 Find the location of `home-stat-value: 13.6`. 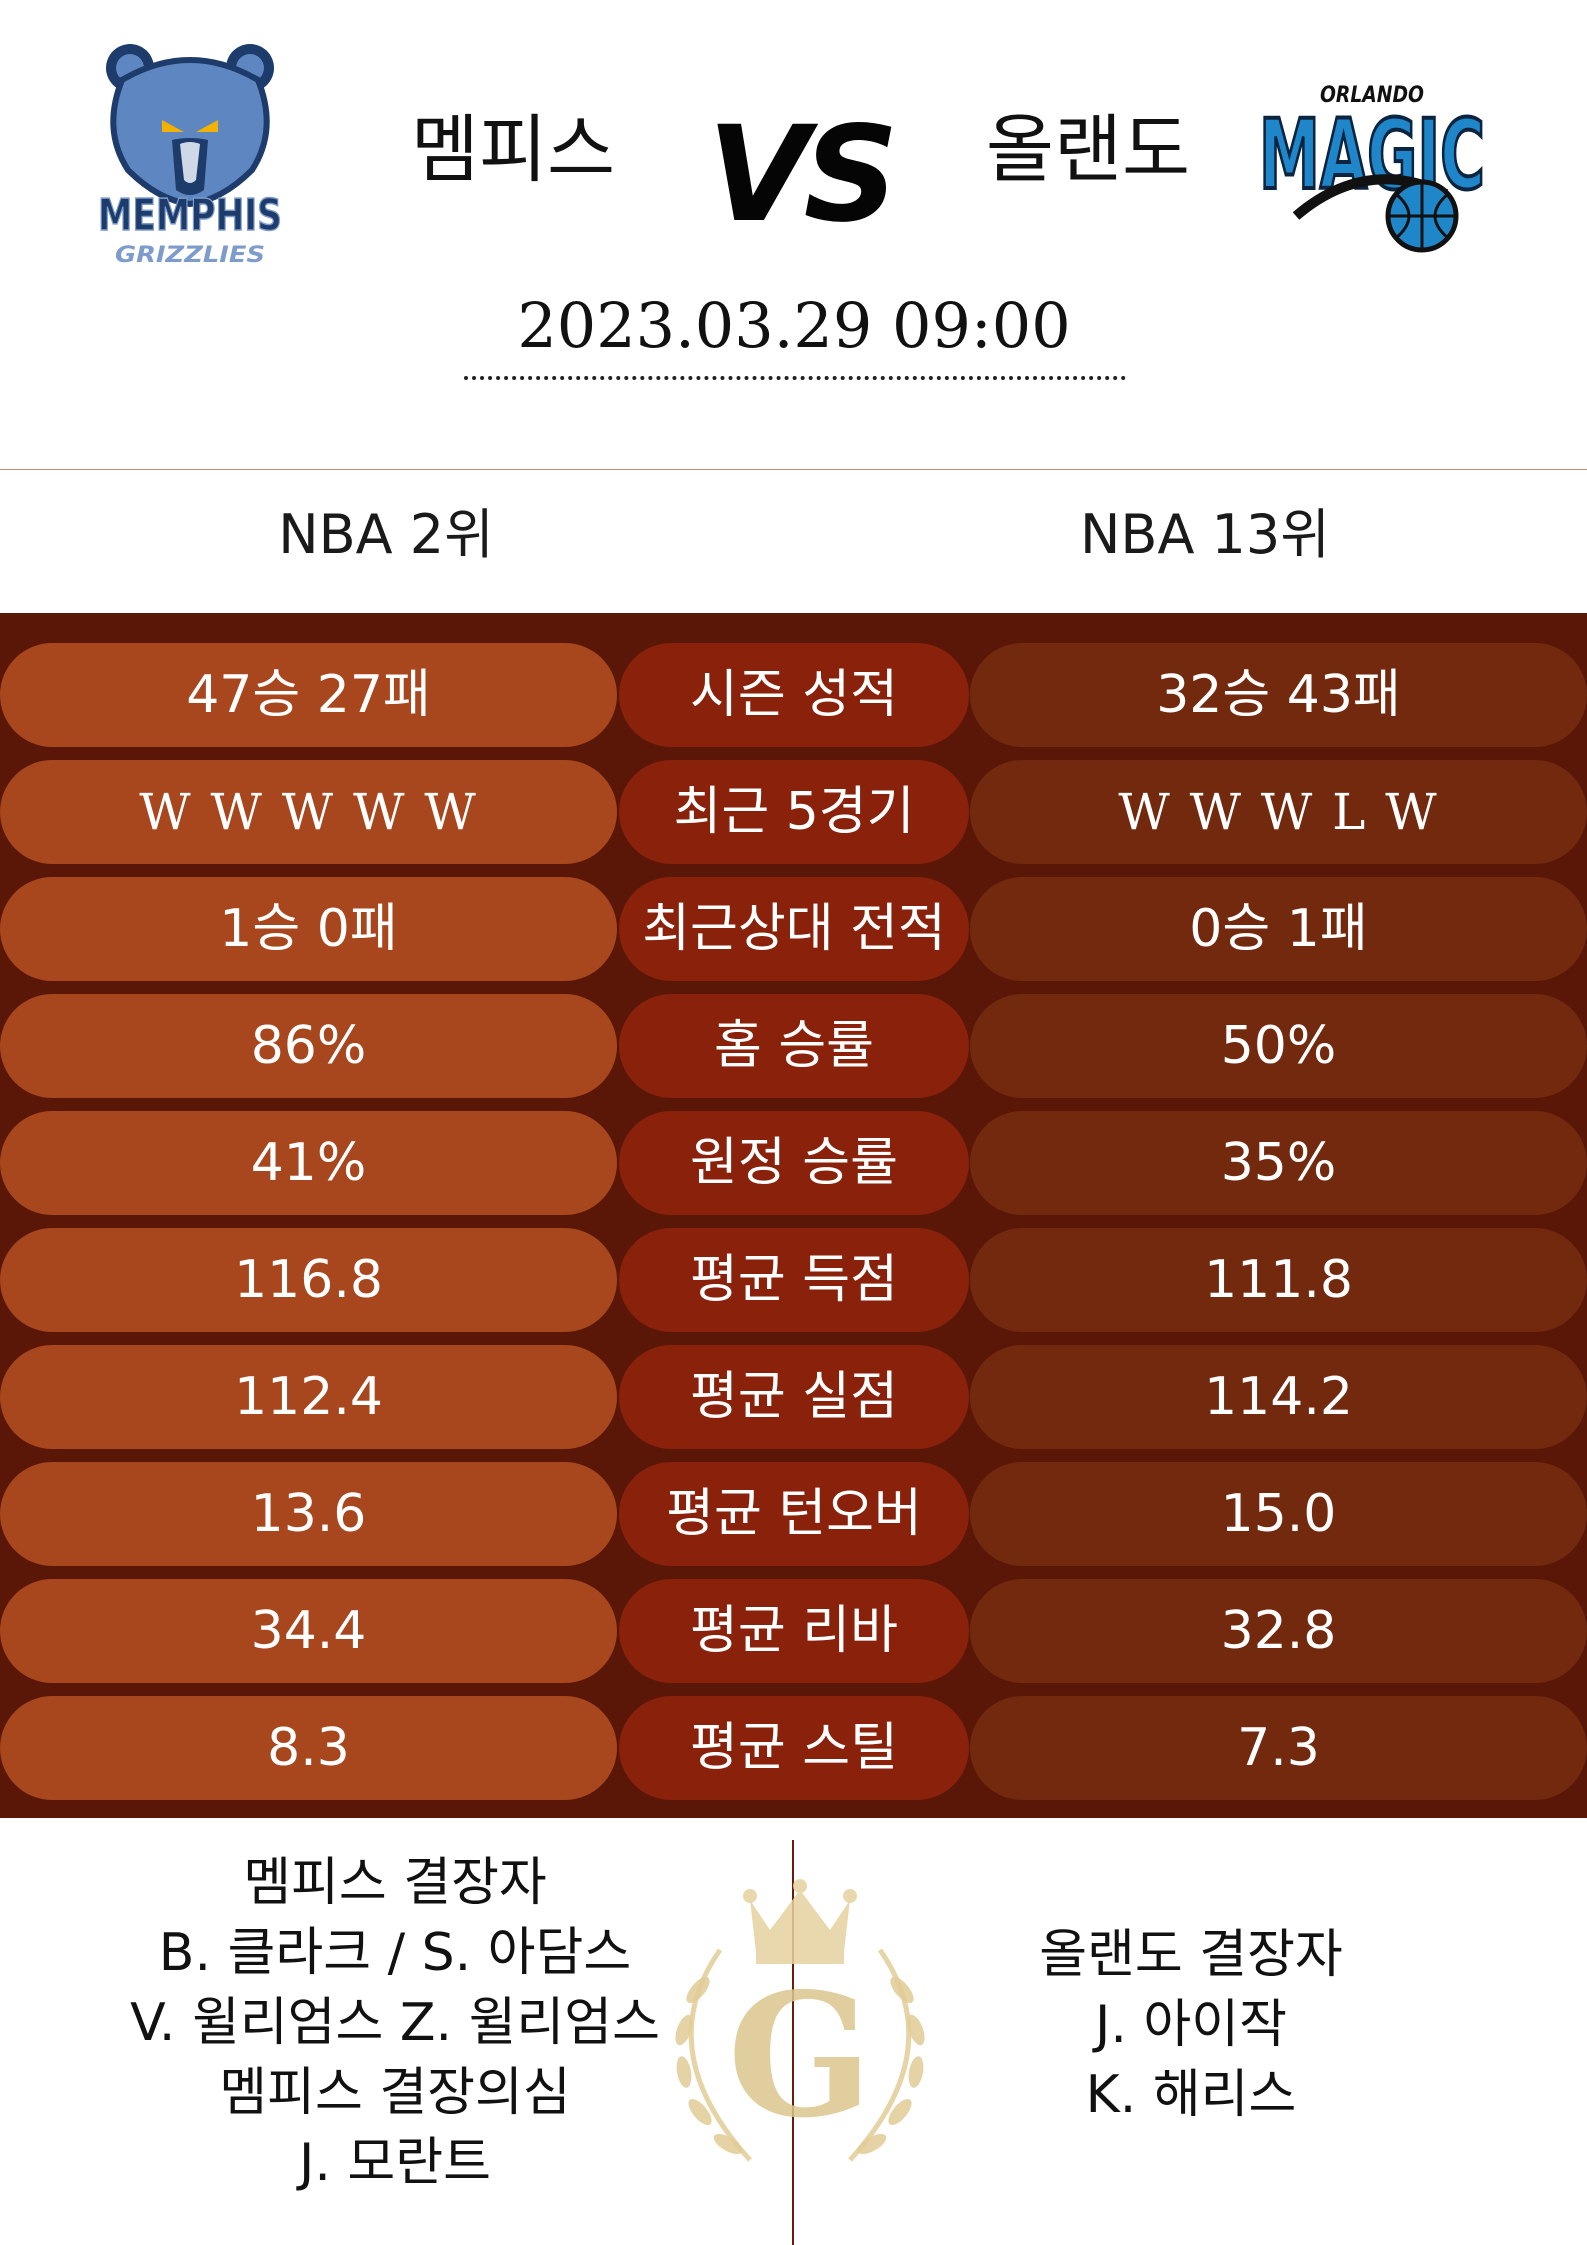

home-stat-value: 13.6 is located at coordinates (308, 1514).